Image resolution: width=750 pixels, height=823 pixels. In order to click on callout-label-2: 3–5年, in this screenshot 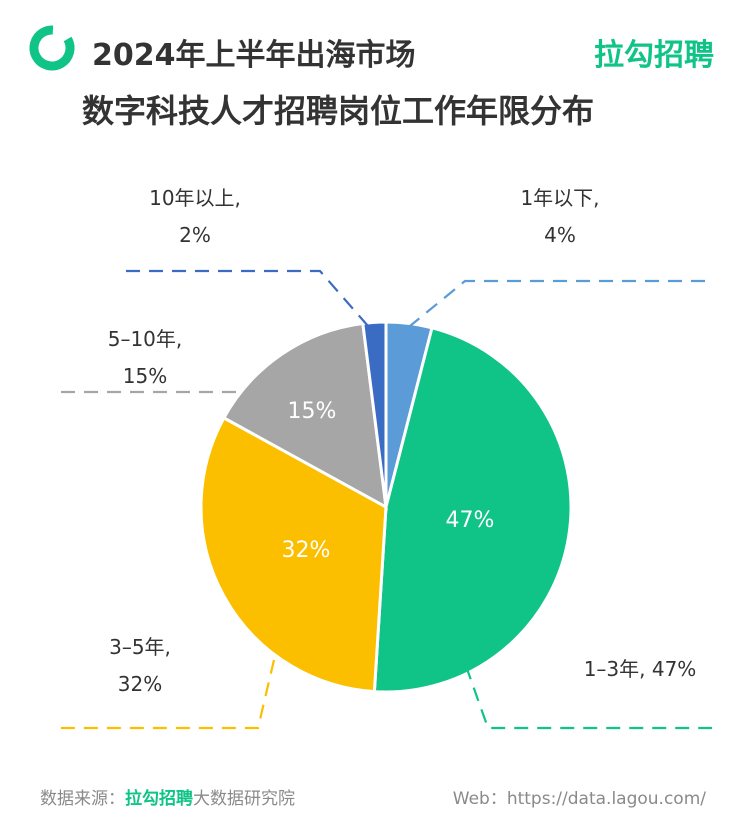, I will do `click(140, 647)`.